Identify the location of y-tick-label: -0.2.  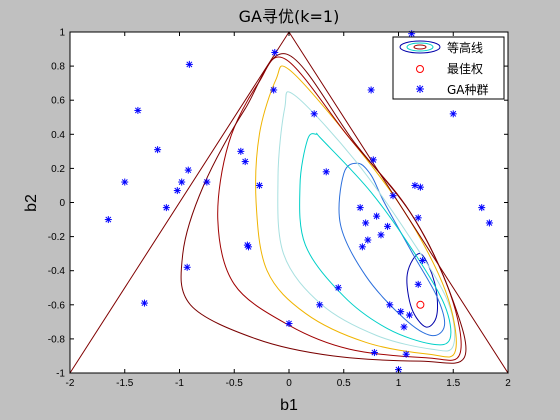
(57, 237).